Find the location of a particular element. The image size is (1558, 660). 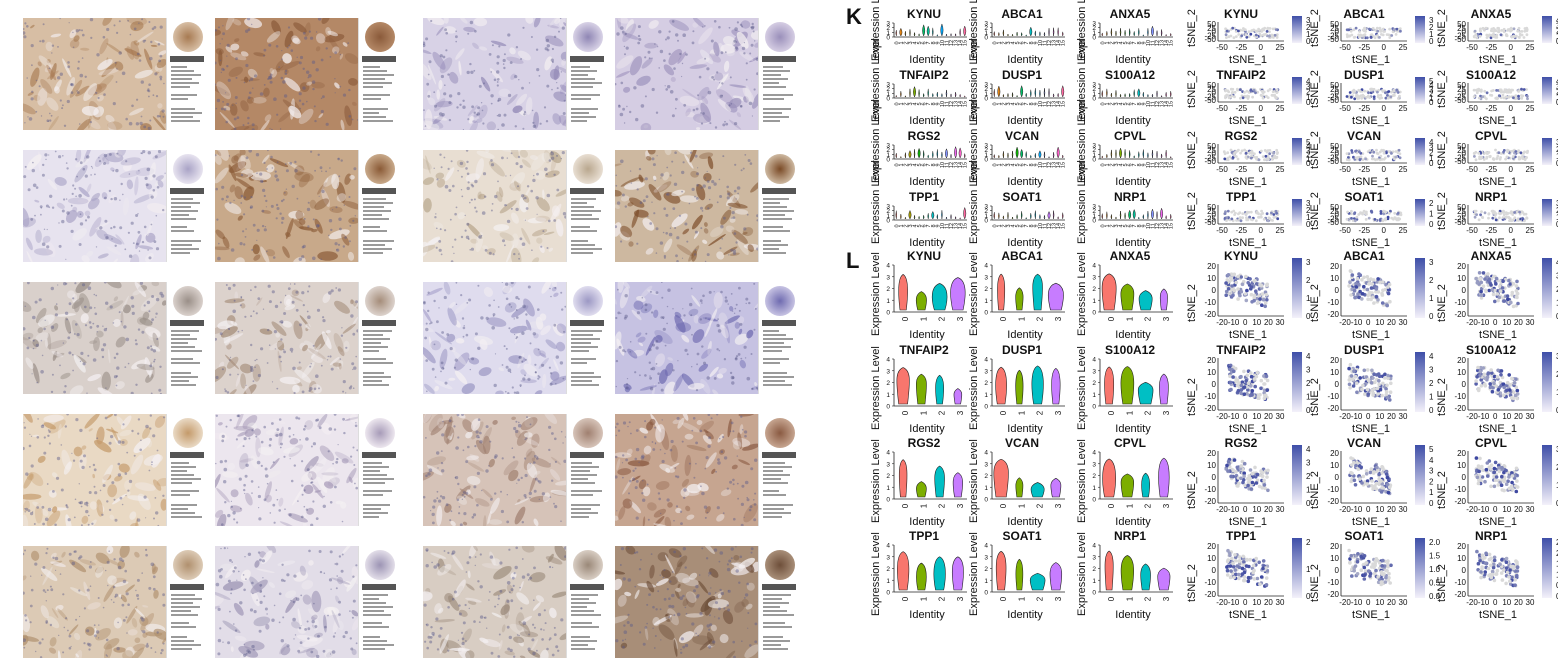

tsne-x-tick: 25 is located at coordinates (1280, 108).